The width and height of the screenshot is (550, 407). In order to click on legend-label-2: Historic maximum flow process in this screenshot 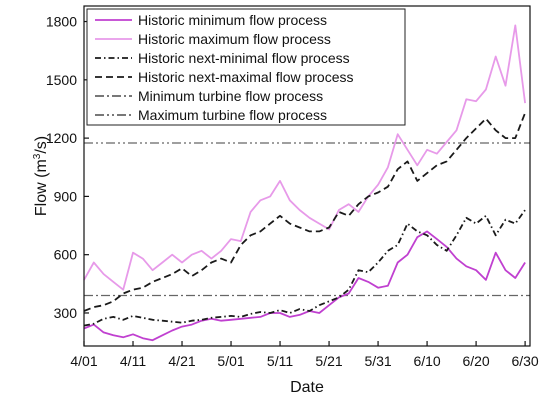, I will do `click(234, 39)`.